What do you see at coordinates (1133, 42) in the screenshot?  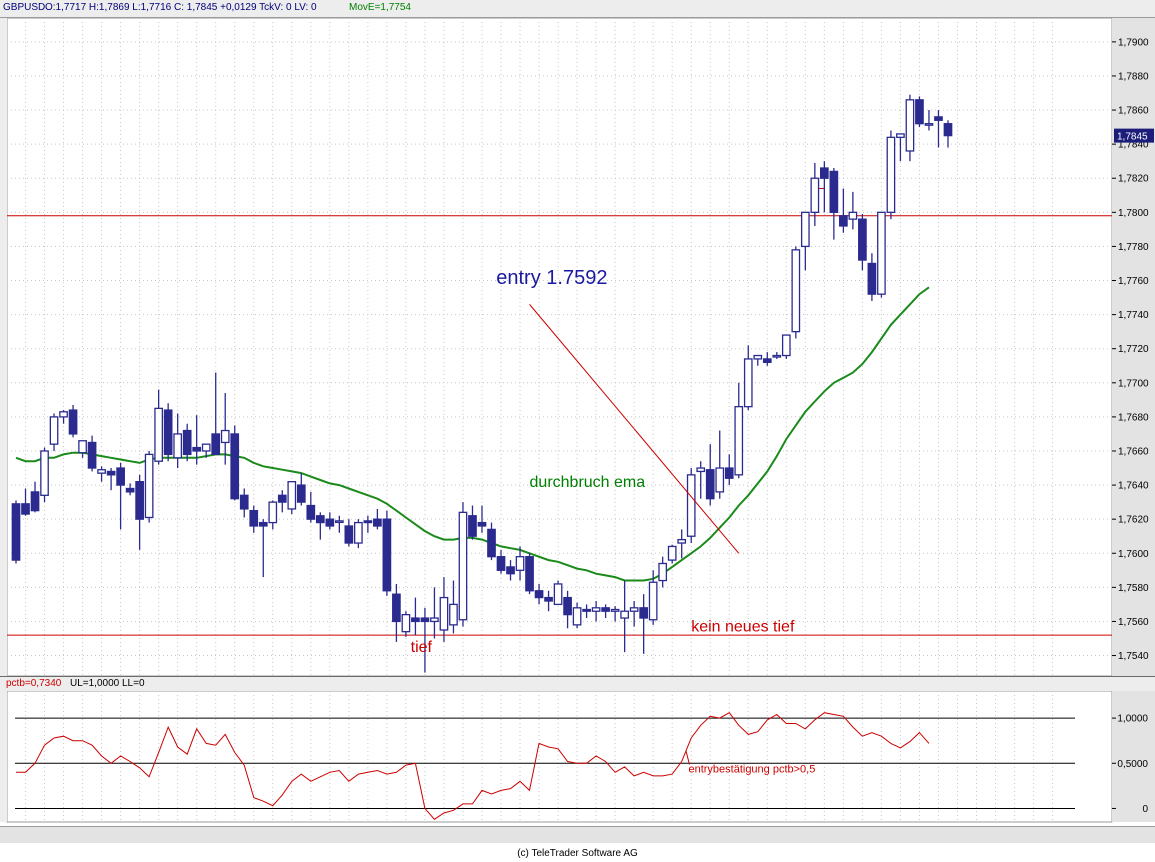 I see `y-tick-label: 1,7900` at bounding box center [1133, 42].